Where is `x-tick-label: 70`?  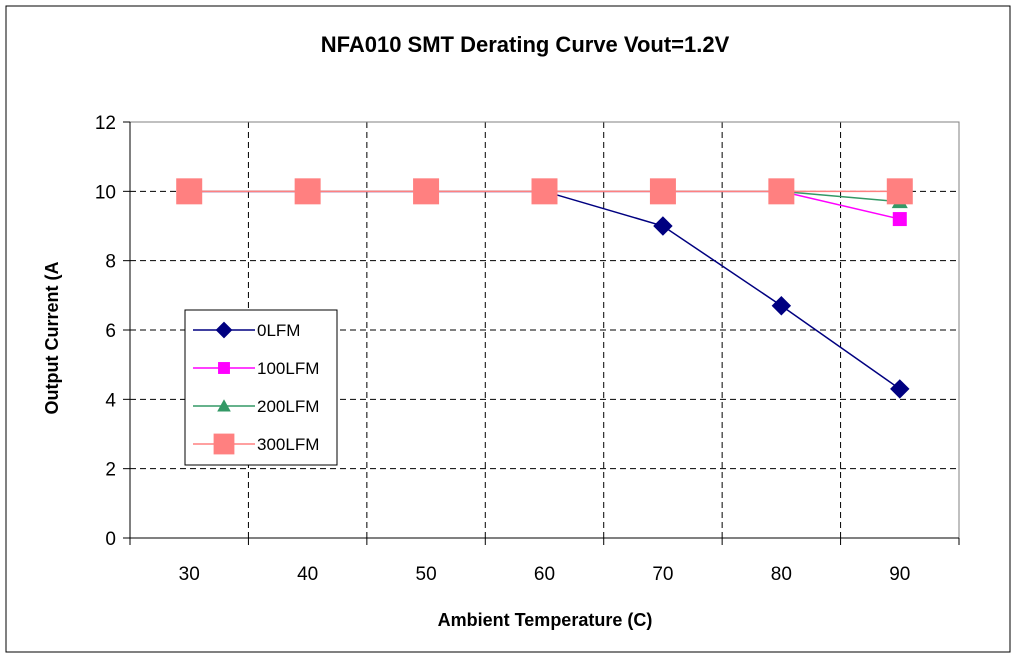 x-tick-label: 70 is located at coordinates (662, 574).